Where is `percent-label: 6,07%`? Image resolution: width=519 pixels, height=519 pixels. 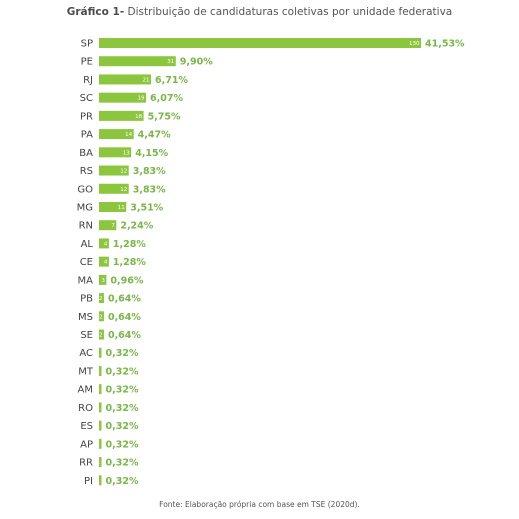
percent-label: 6,07% is located at coordinates (166, 98).